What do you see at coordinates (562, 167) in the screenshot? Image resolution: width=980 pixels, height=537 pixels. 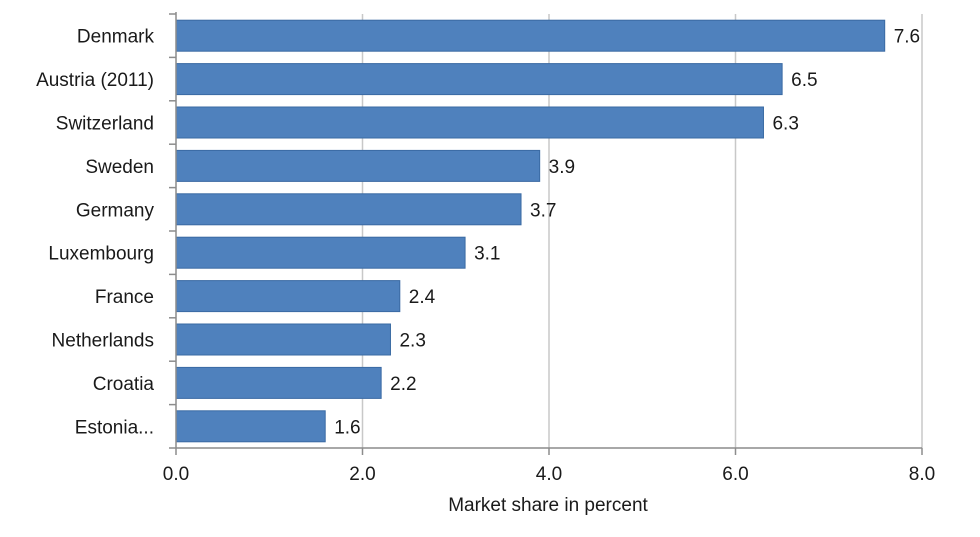 I see `value-label-3: 3.9` at bounding box center [562, 167].